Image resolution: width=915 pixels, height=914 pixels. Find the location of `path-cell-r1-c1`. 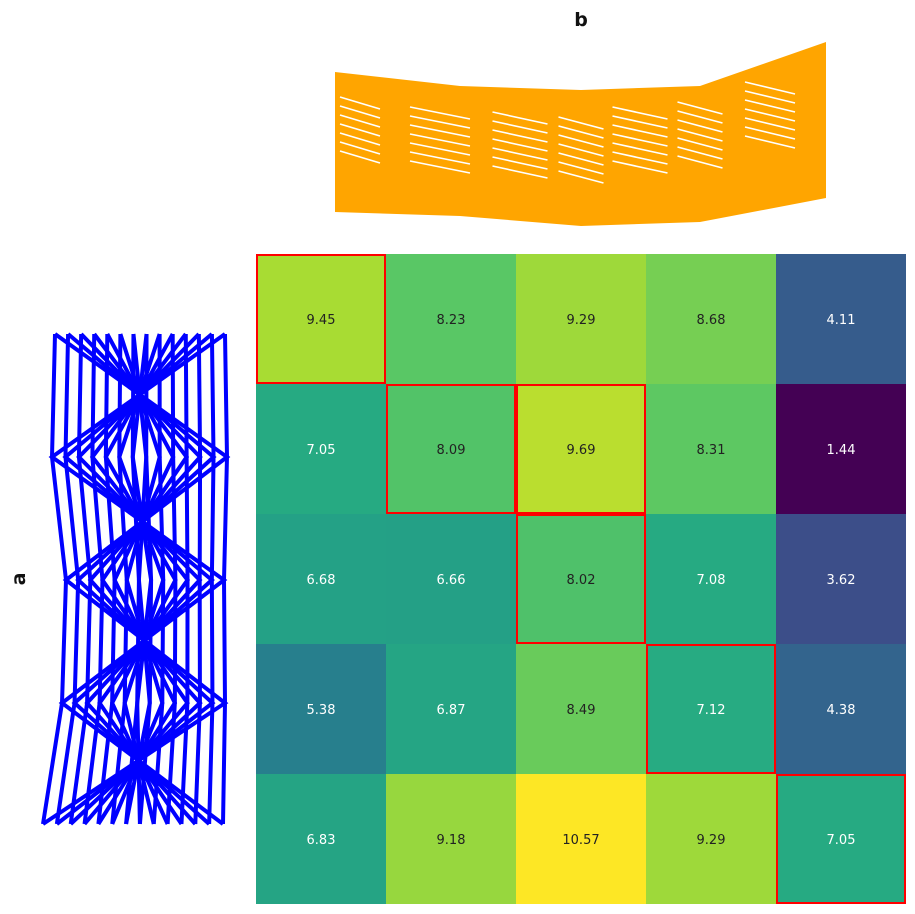

path-cell-r1-c1 is located at coordinates (451, 449).